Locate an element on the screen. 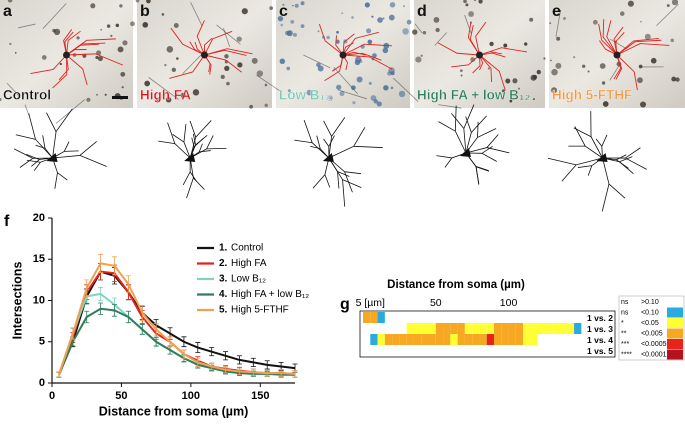 Image resolution: width=685 pixels, height=425 pixels. legend-p: <0.0005 is located at coordinates (654, 344).